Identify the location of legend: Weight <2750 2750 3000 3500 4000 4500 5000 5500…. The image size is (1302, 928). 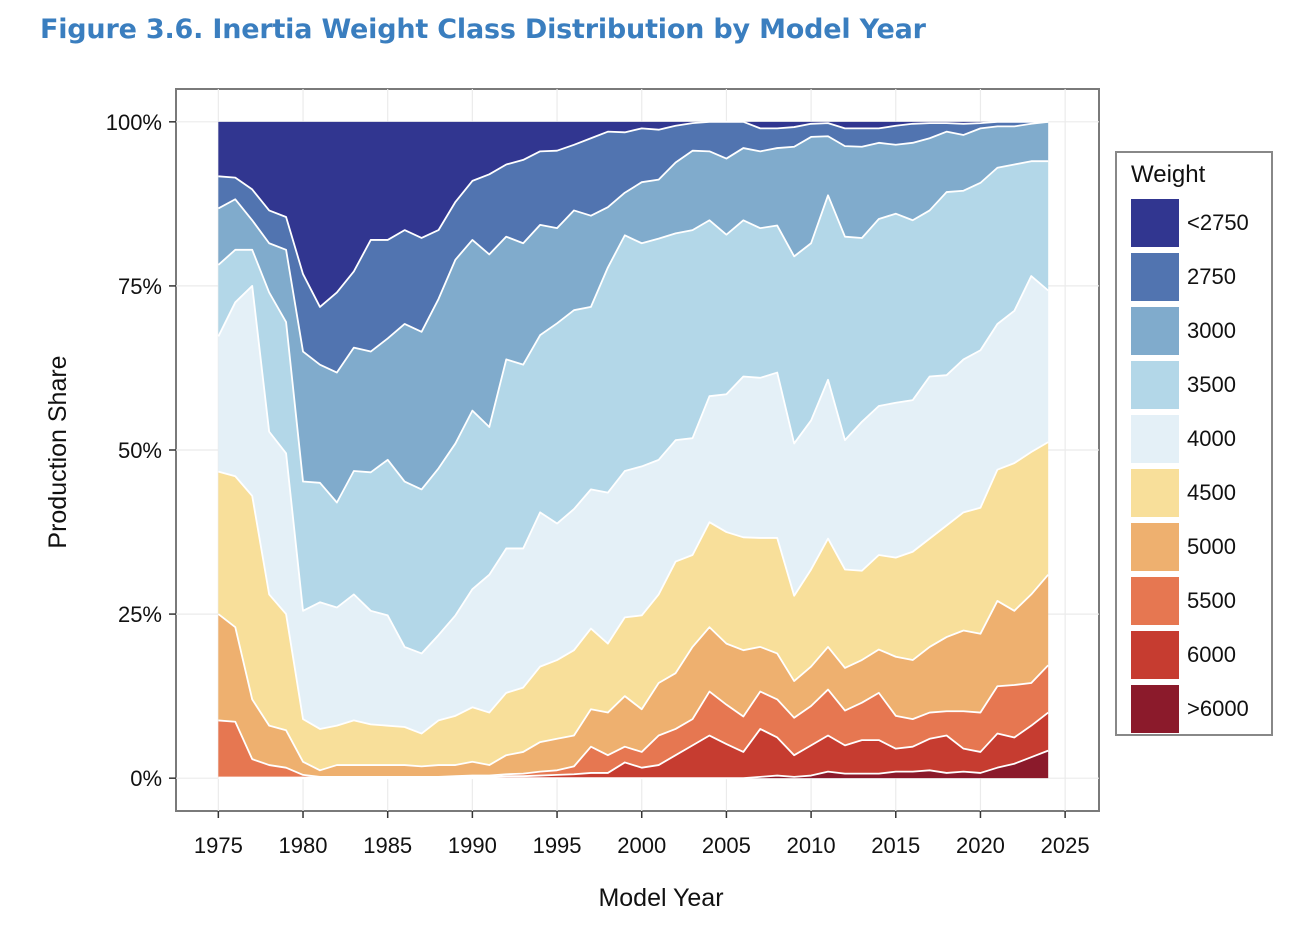
(1194, 443).